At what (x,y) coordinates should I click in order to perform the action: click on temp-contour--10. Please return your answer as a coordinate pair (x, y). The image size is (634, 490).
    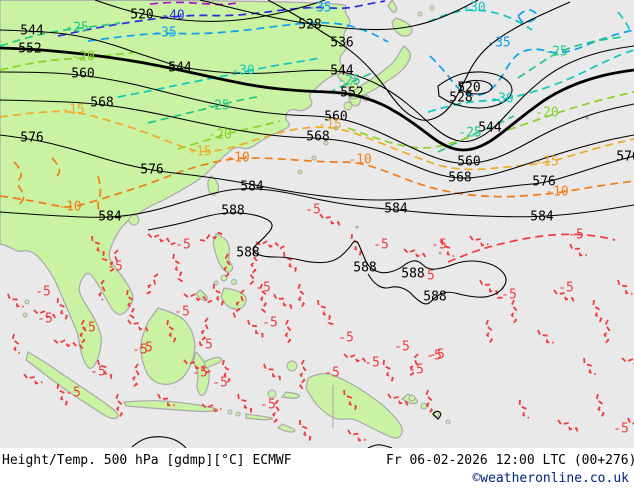
    Looking at the image, I should click on (56, 169).